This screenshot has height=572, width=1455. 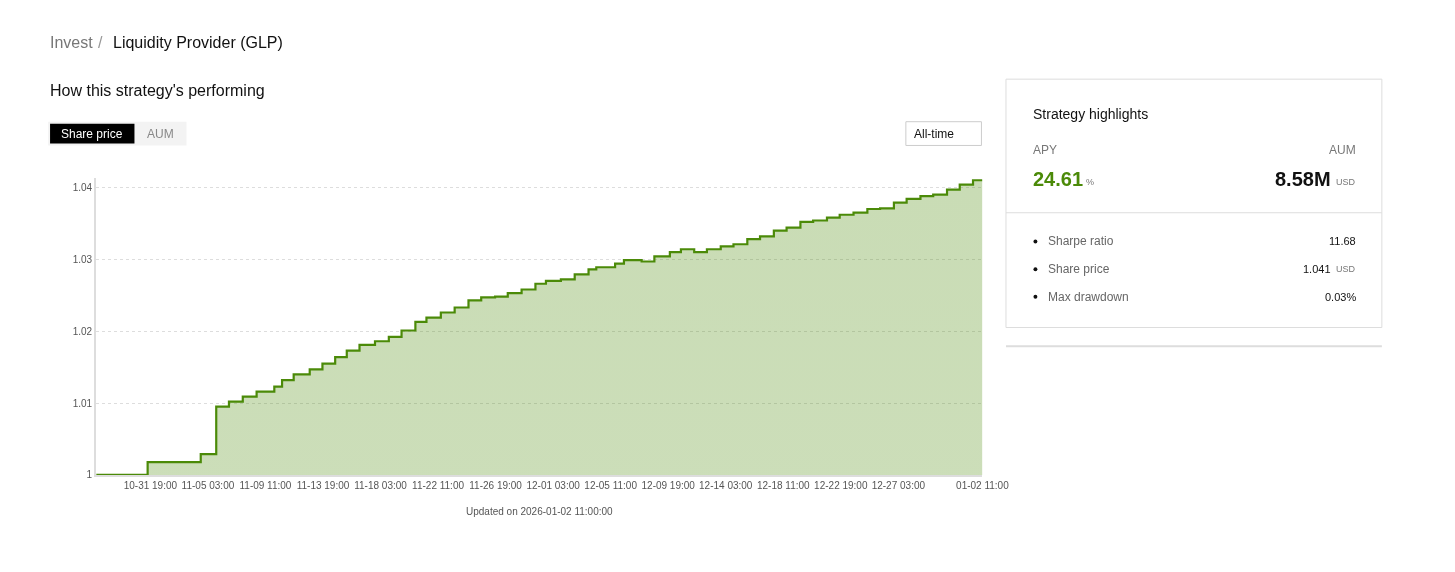 I want to click on text: All-time, so click(x=934, y=134).